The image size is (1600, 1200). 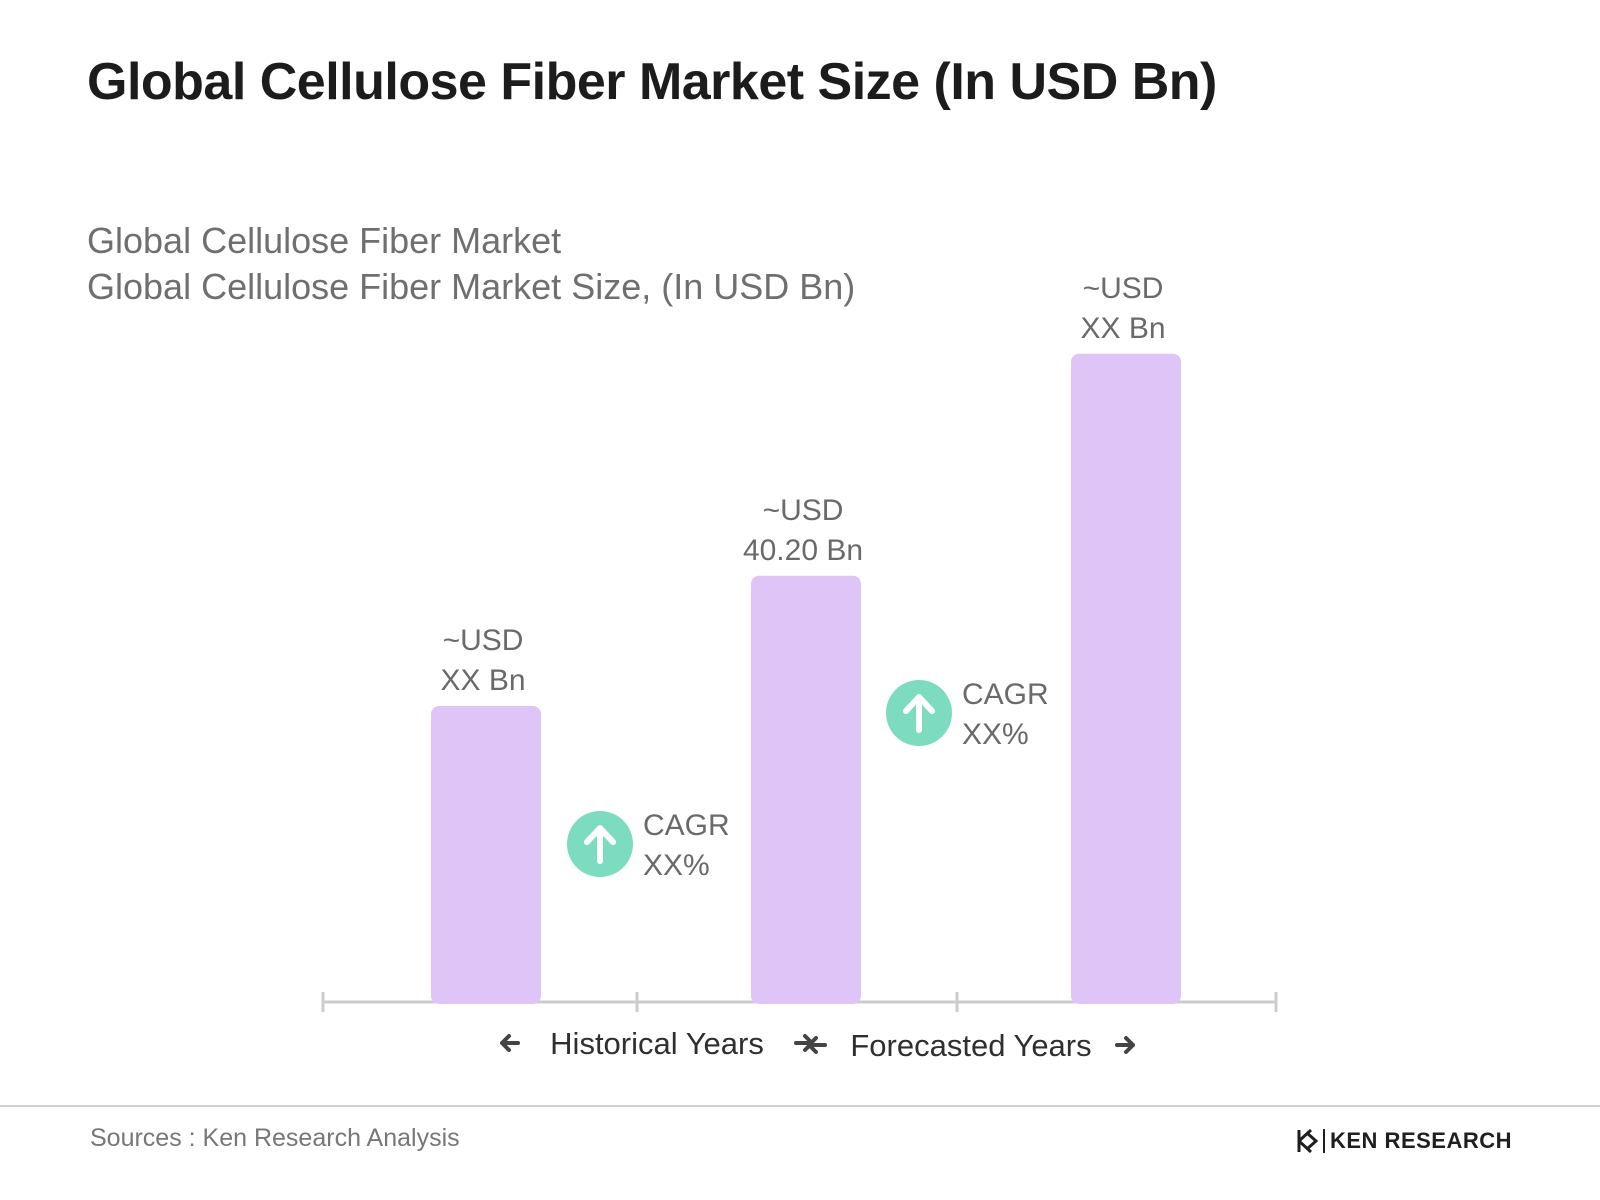 I want to click on chart-subtitle: Global Cellulose Fiber Market, so click(x=324, y=240).